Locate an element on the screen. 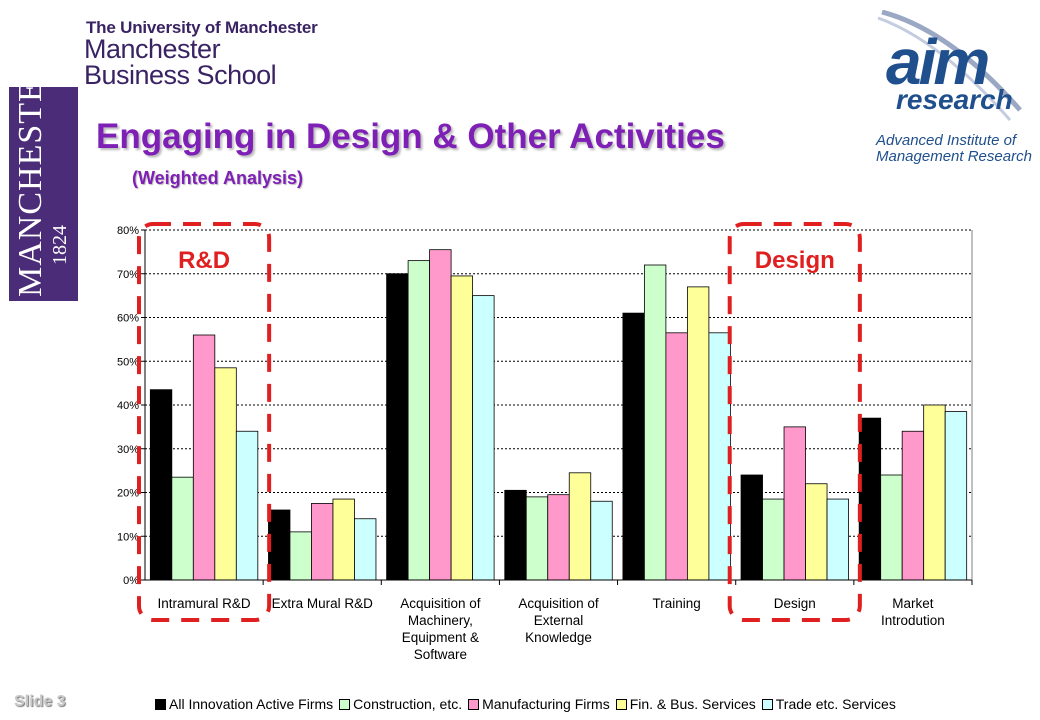 The image size is (1040, 720). legend-label: All Innovation Active Firms is located at coordinates (251, 704).